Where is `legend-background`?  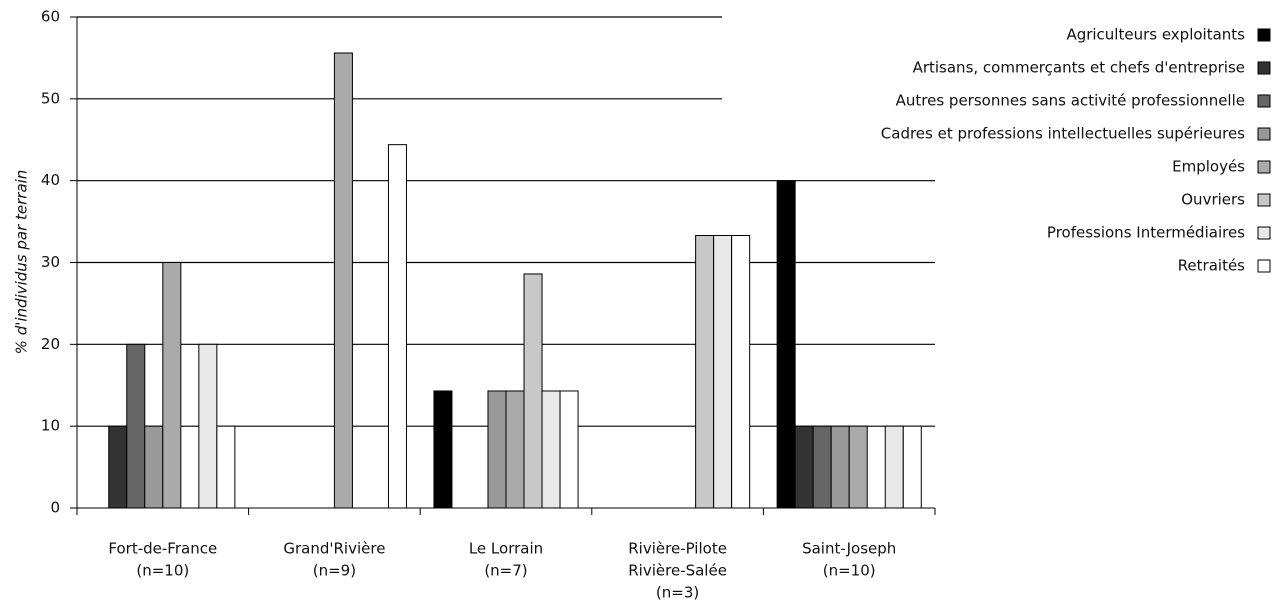
legend-background is located at coordinates (1001, 90).